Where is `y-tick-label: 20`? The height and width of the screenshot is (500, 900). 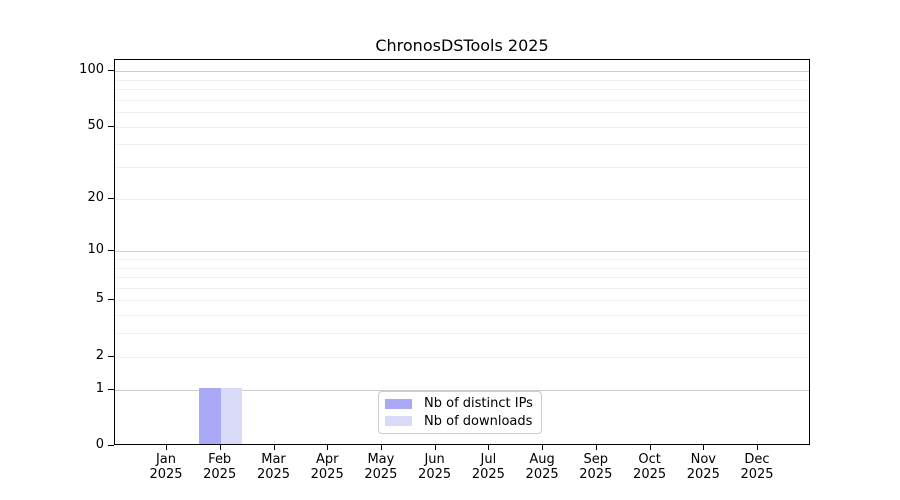 y-tick-label: 20 is located at coordinates (95, 197).